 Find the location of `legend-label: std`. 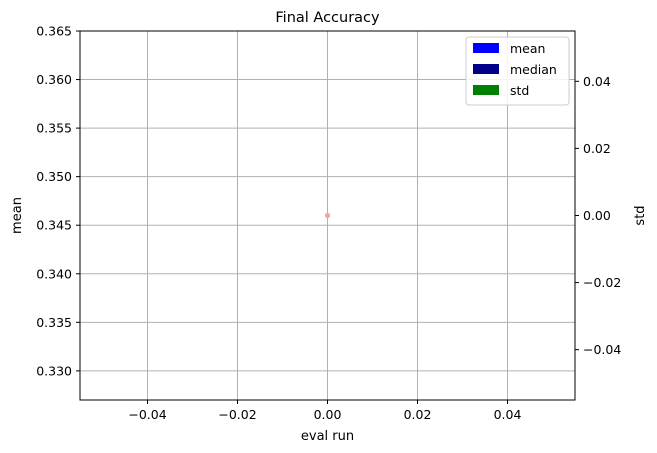

legend-label: std is located at coordinates (519, 90).